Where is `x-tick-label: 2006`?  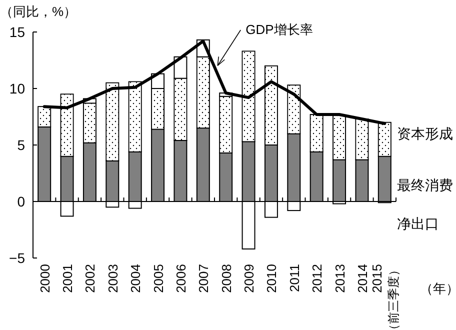 x-tick-label: 2006 is located at coordinates (180, 278).